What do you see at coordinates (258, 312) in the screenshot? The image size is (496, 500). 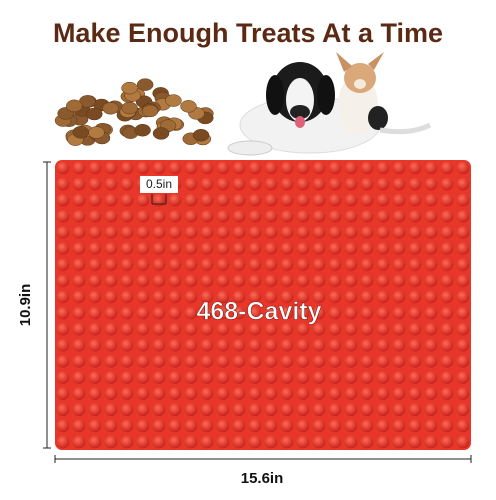 I see `cavity-label: 468-Cavity` at bounding box center [258, 312].